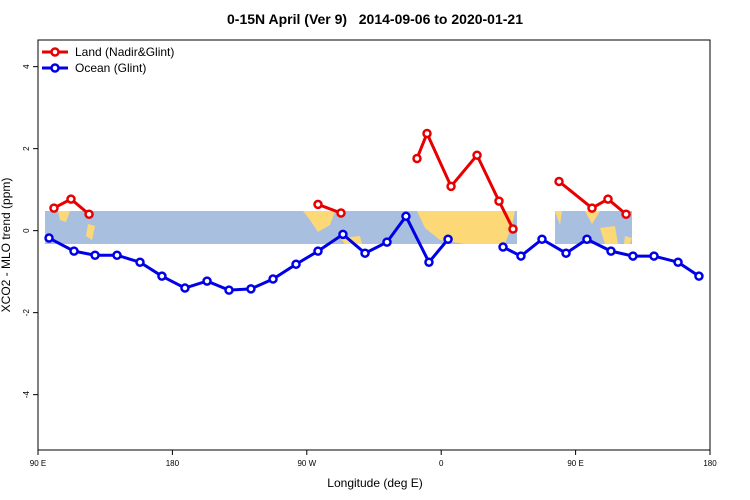 This screenshot has width=750, height=500. I want to click on land-shape, so click(345, 227).